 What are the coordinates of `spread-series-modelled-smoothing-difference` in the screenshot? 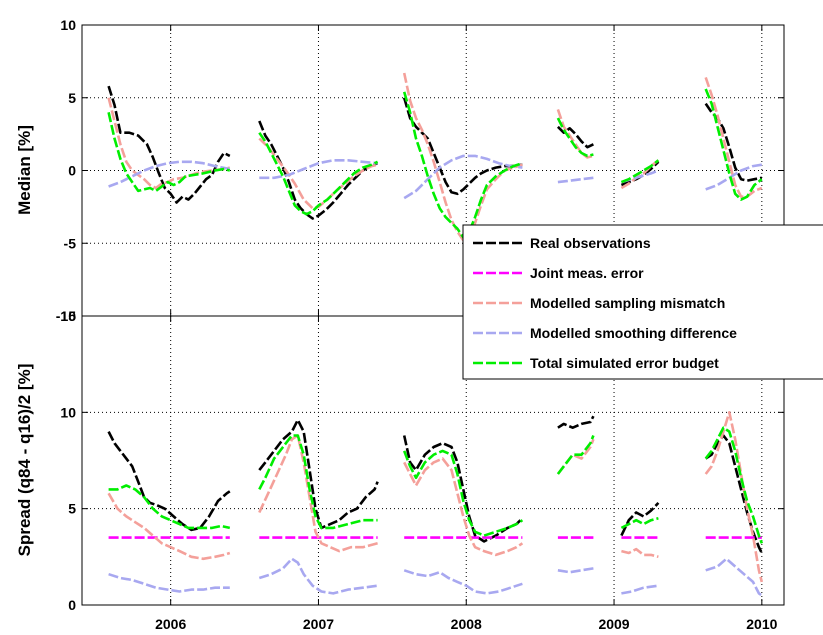 It's located at (435, 577).